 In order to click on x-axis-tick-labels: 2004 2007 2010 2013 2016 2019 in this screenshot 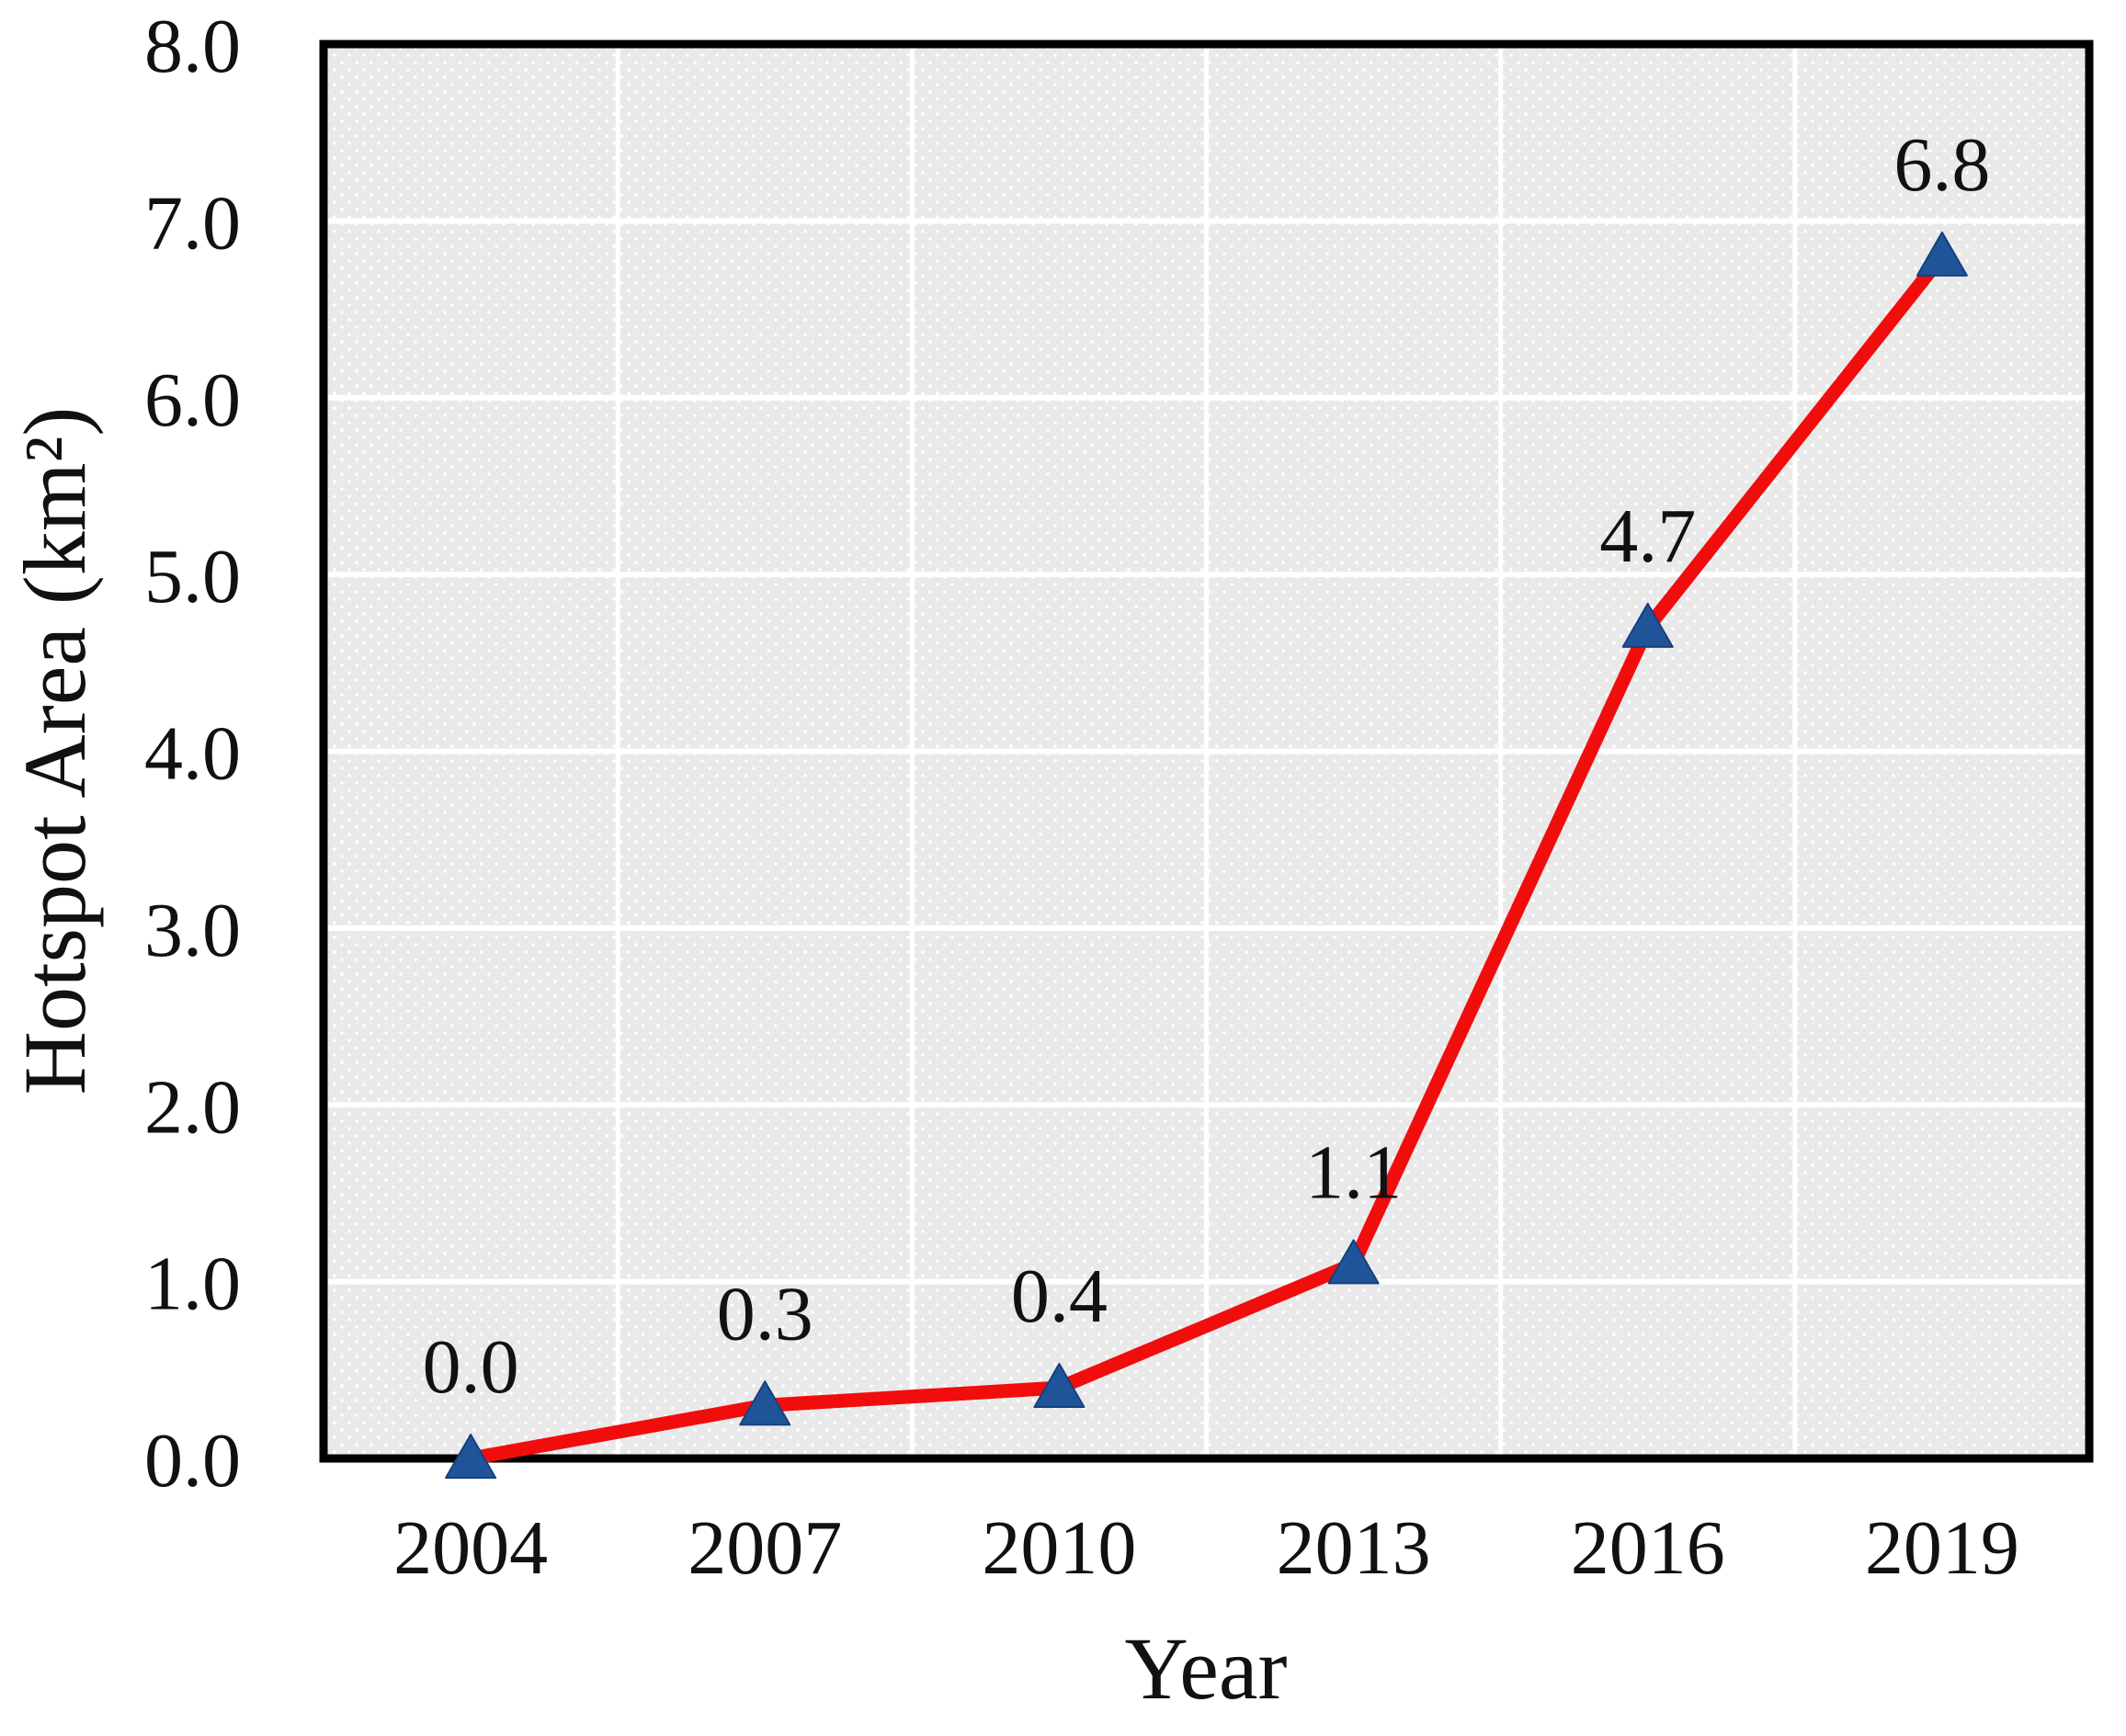, I will do `click(1206, 1548)`.